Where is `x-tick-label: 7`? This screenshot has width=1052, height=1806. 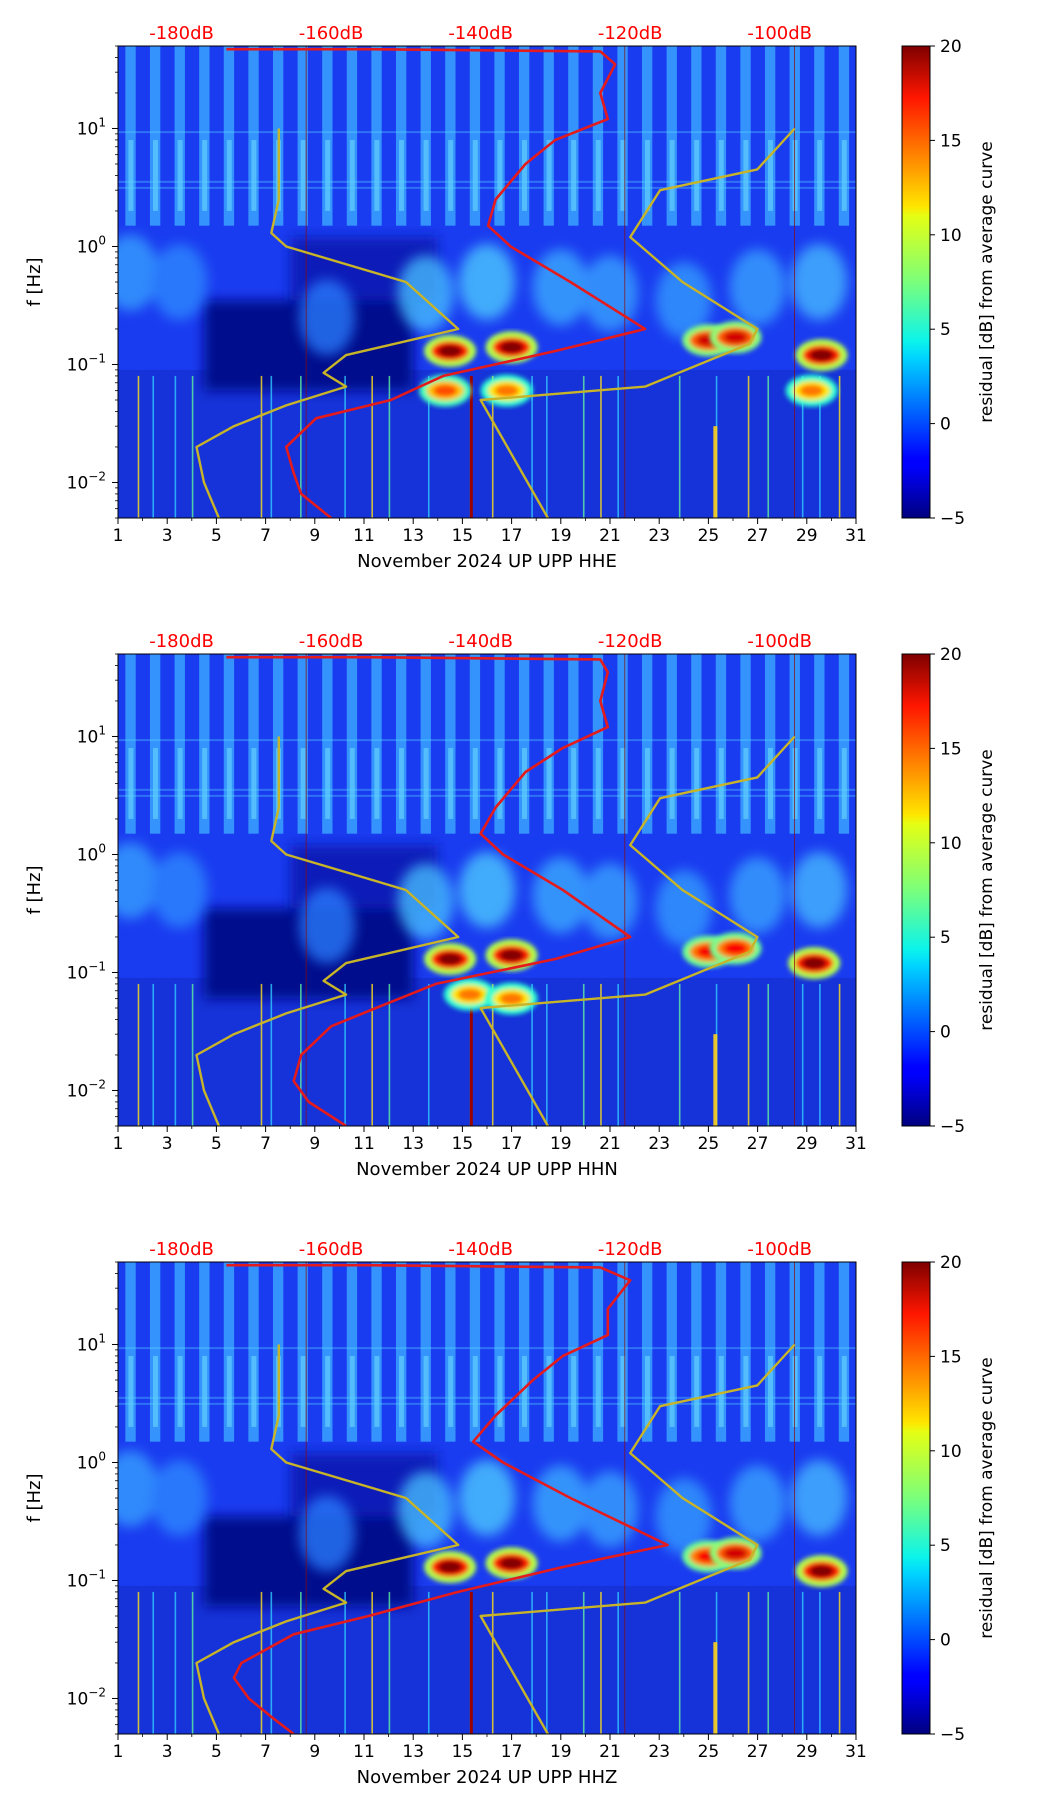
x-tick-label: 7 is located at coordinates (265, 536).